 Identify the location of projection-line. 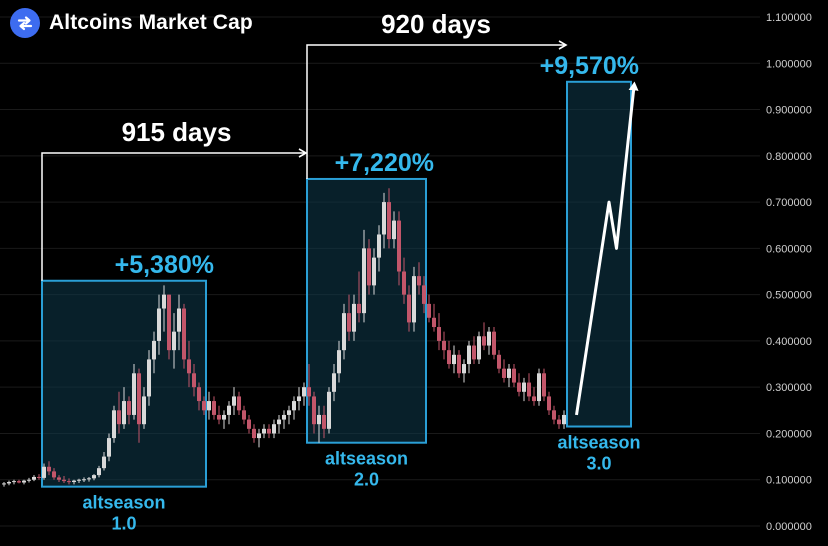
(607, 248).